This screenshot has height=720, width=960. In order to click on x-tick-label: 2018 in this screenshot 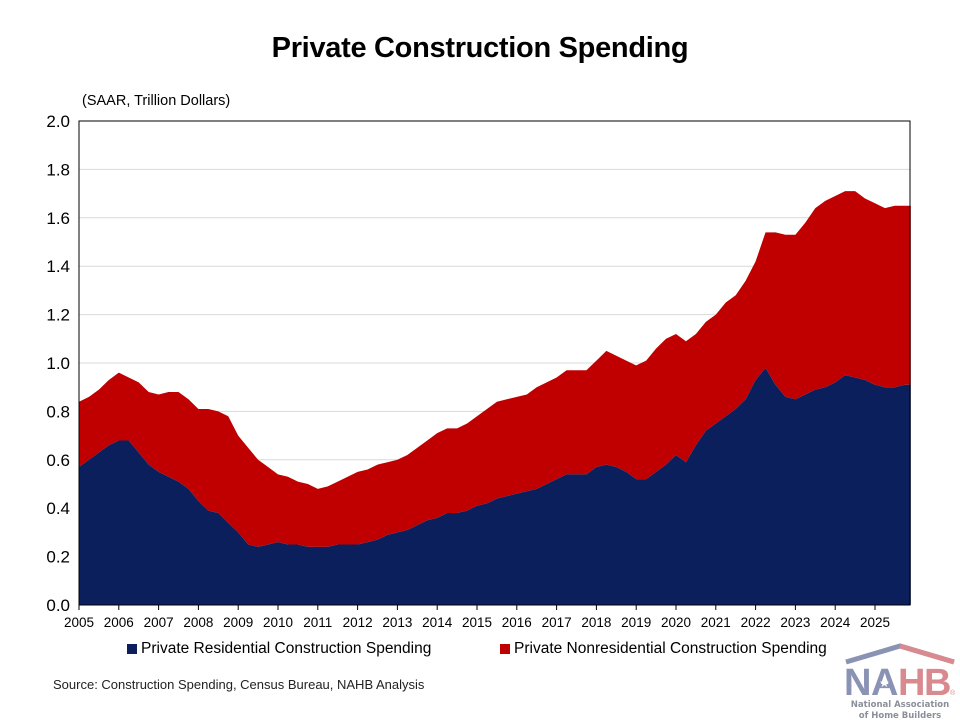, I will do `click(596, 622)`.